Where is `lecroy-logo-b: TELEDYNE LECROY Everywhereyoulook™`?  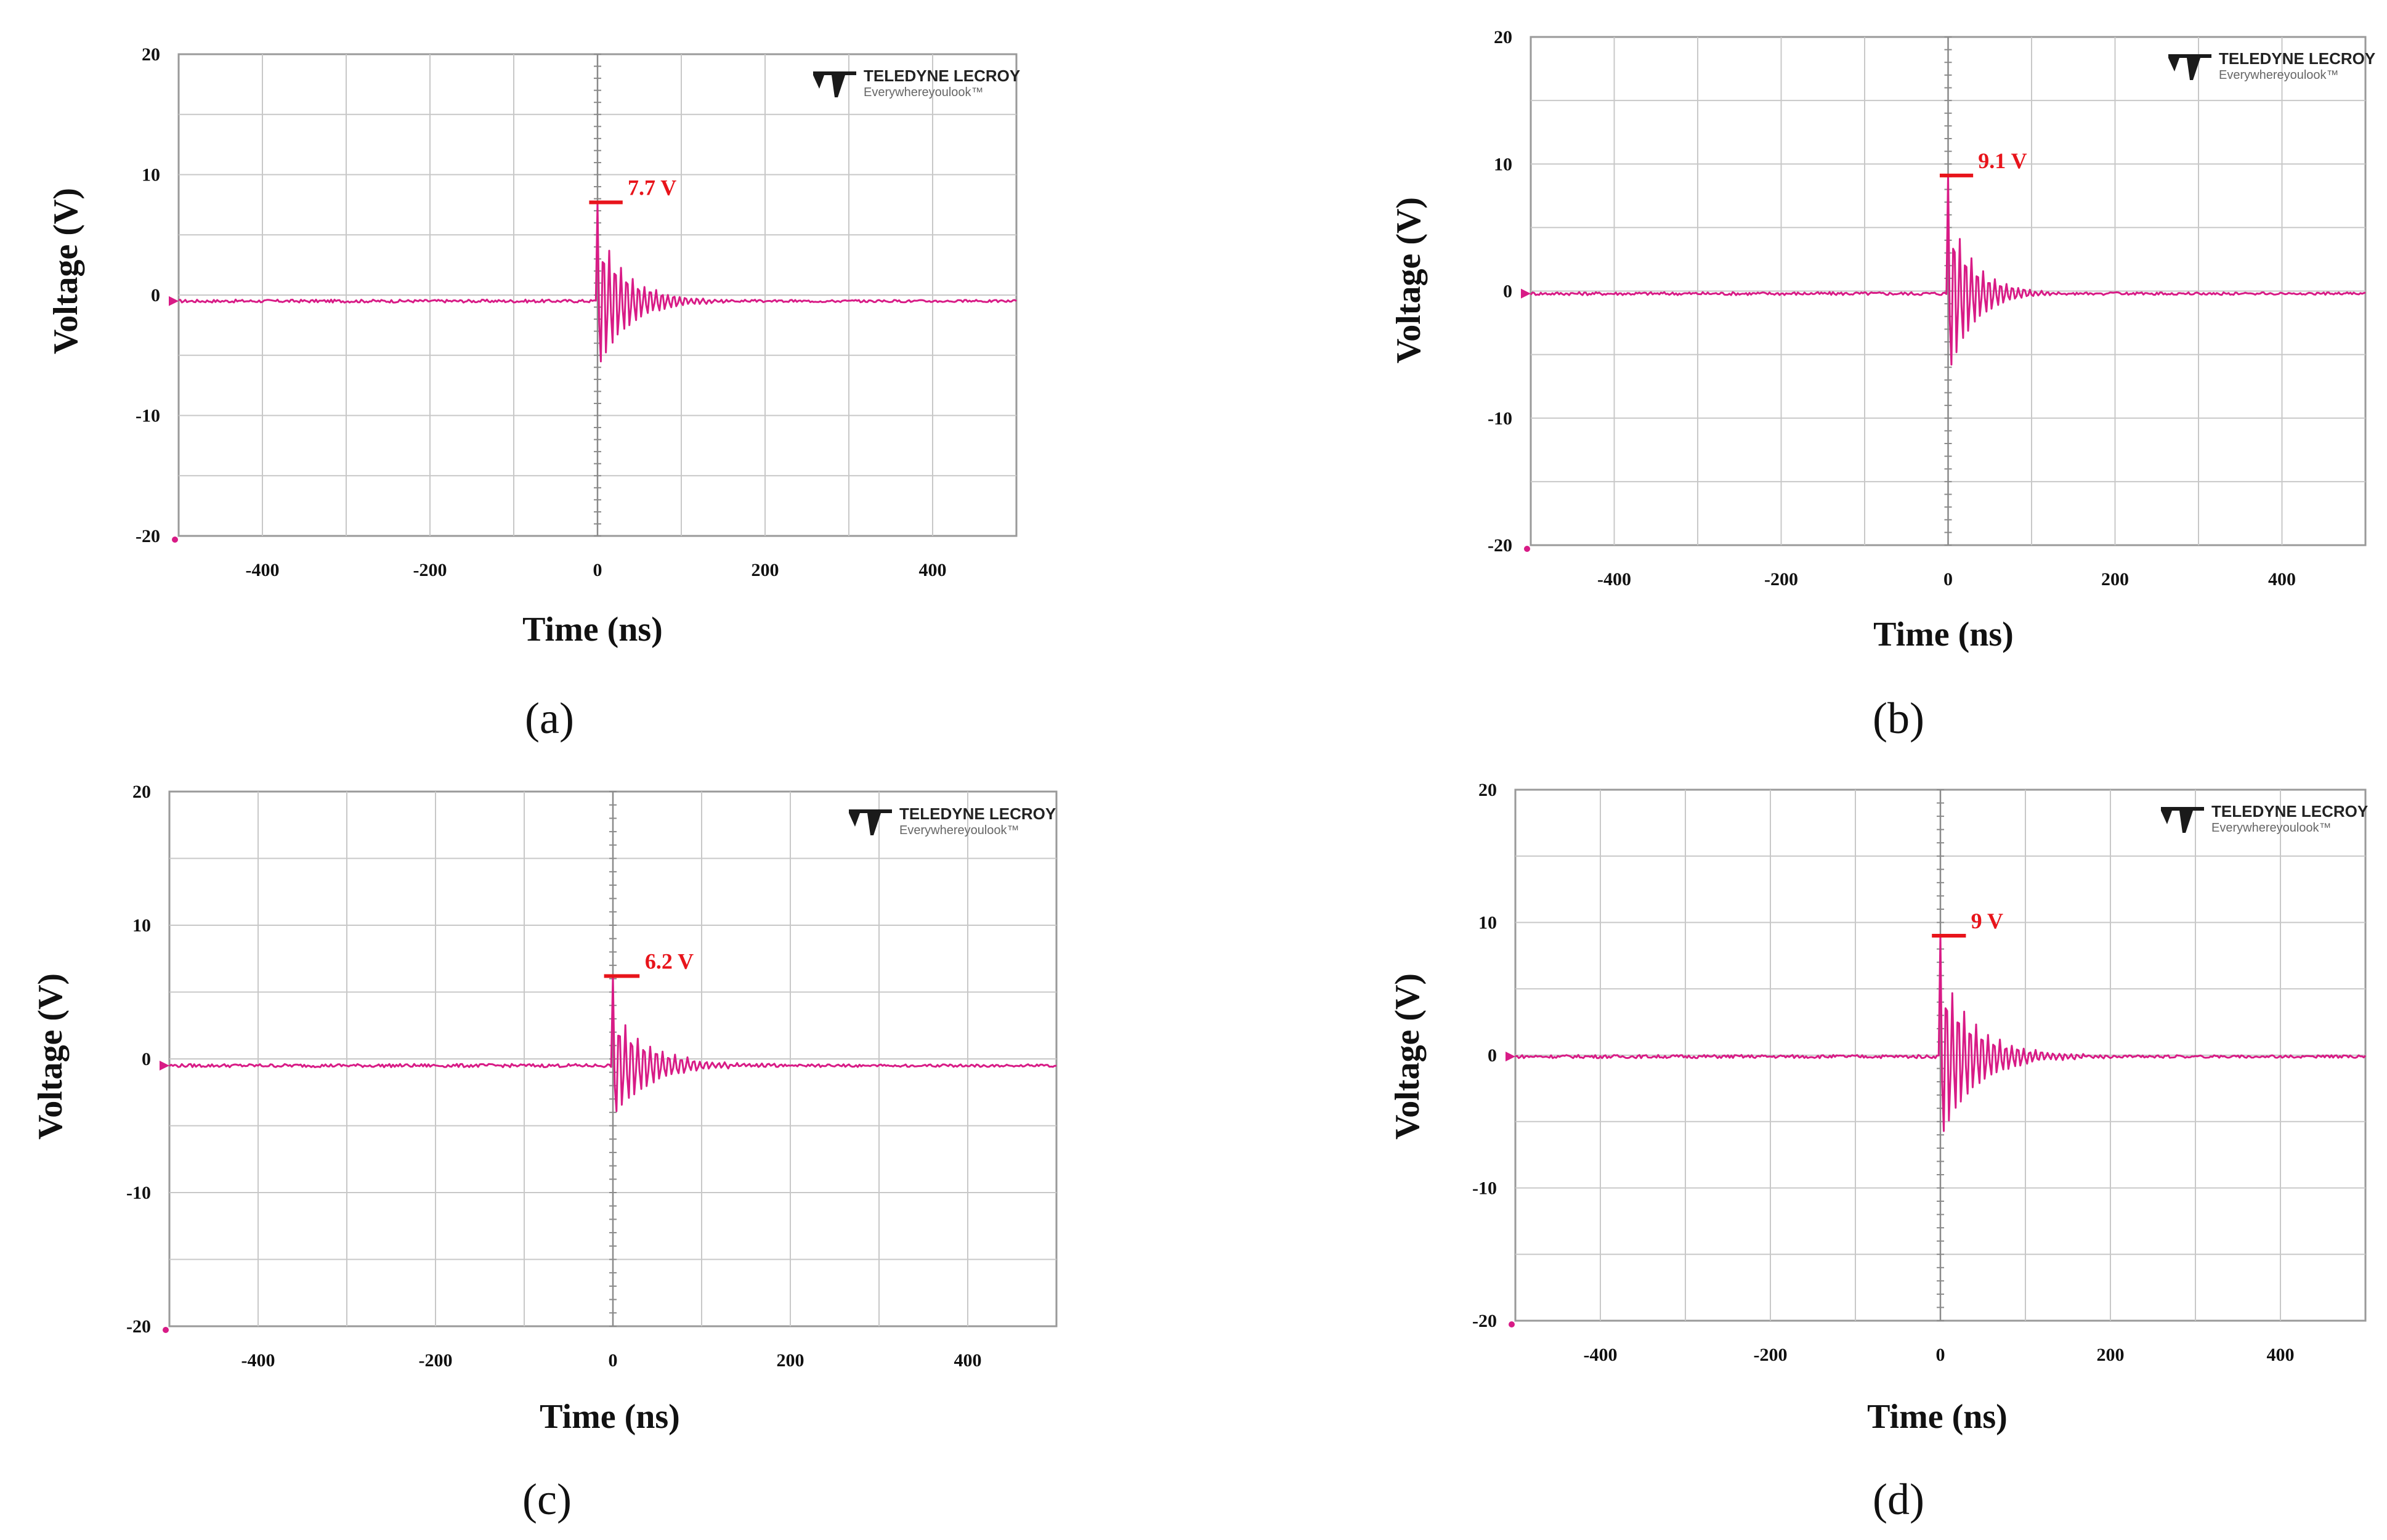 lecroy-logo-b: TELEDYNE LECROY Everywhereyoulook™ is located at coordinates (2271, 65).